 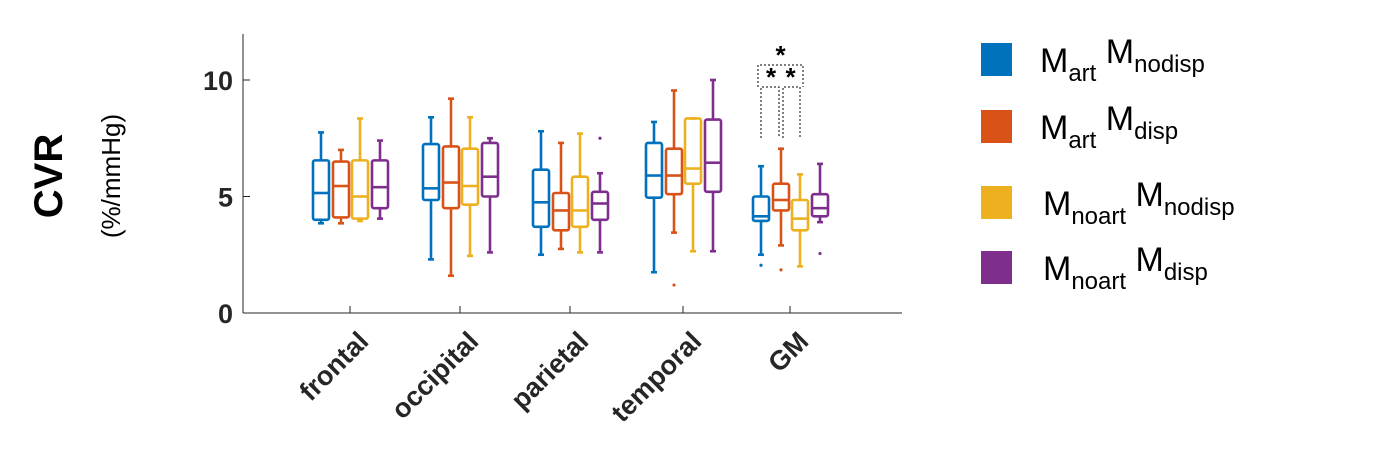 What do you see at coordinates (49, 176) in the screenshot?
I see `y-axis-title: CVR` at bounding box center [49, 176].